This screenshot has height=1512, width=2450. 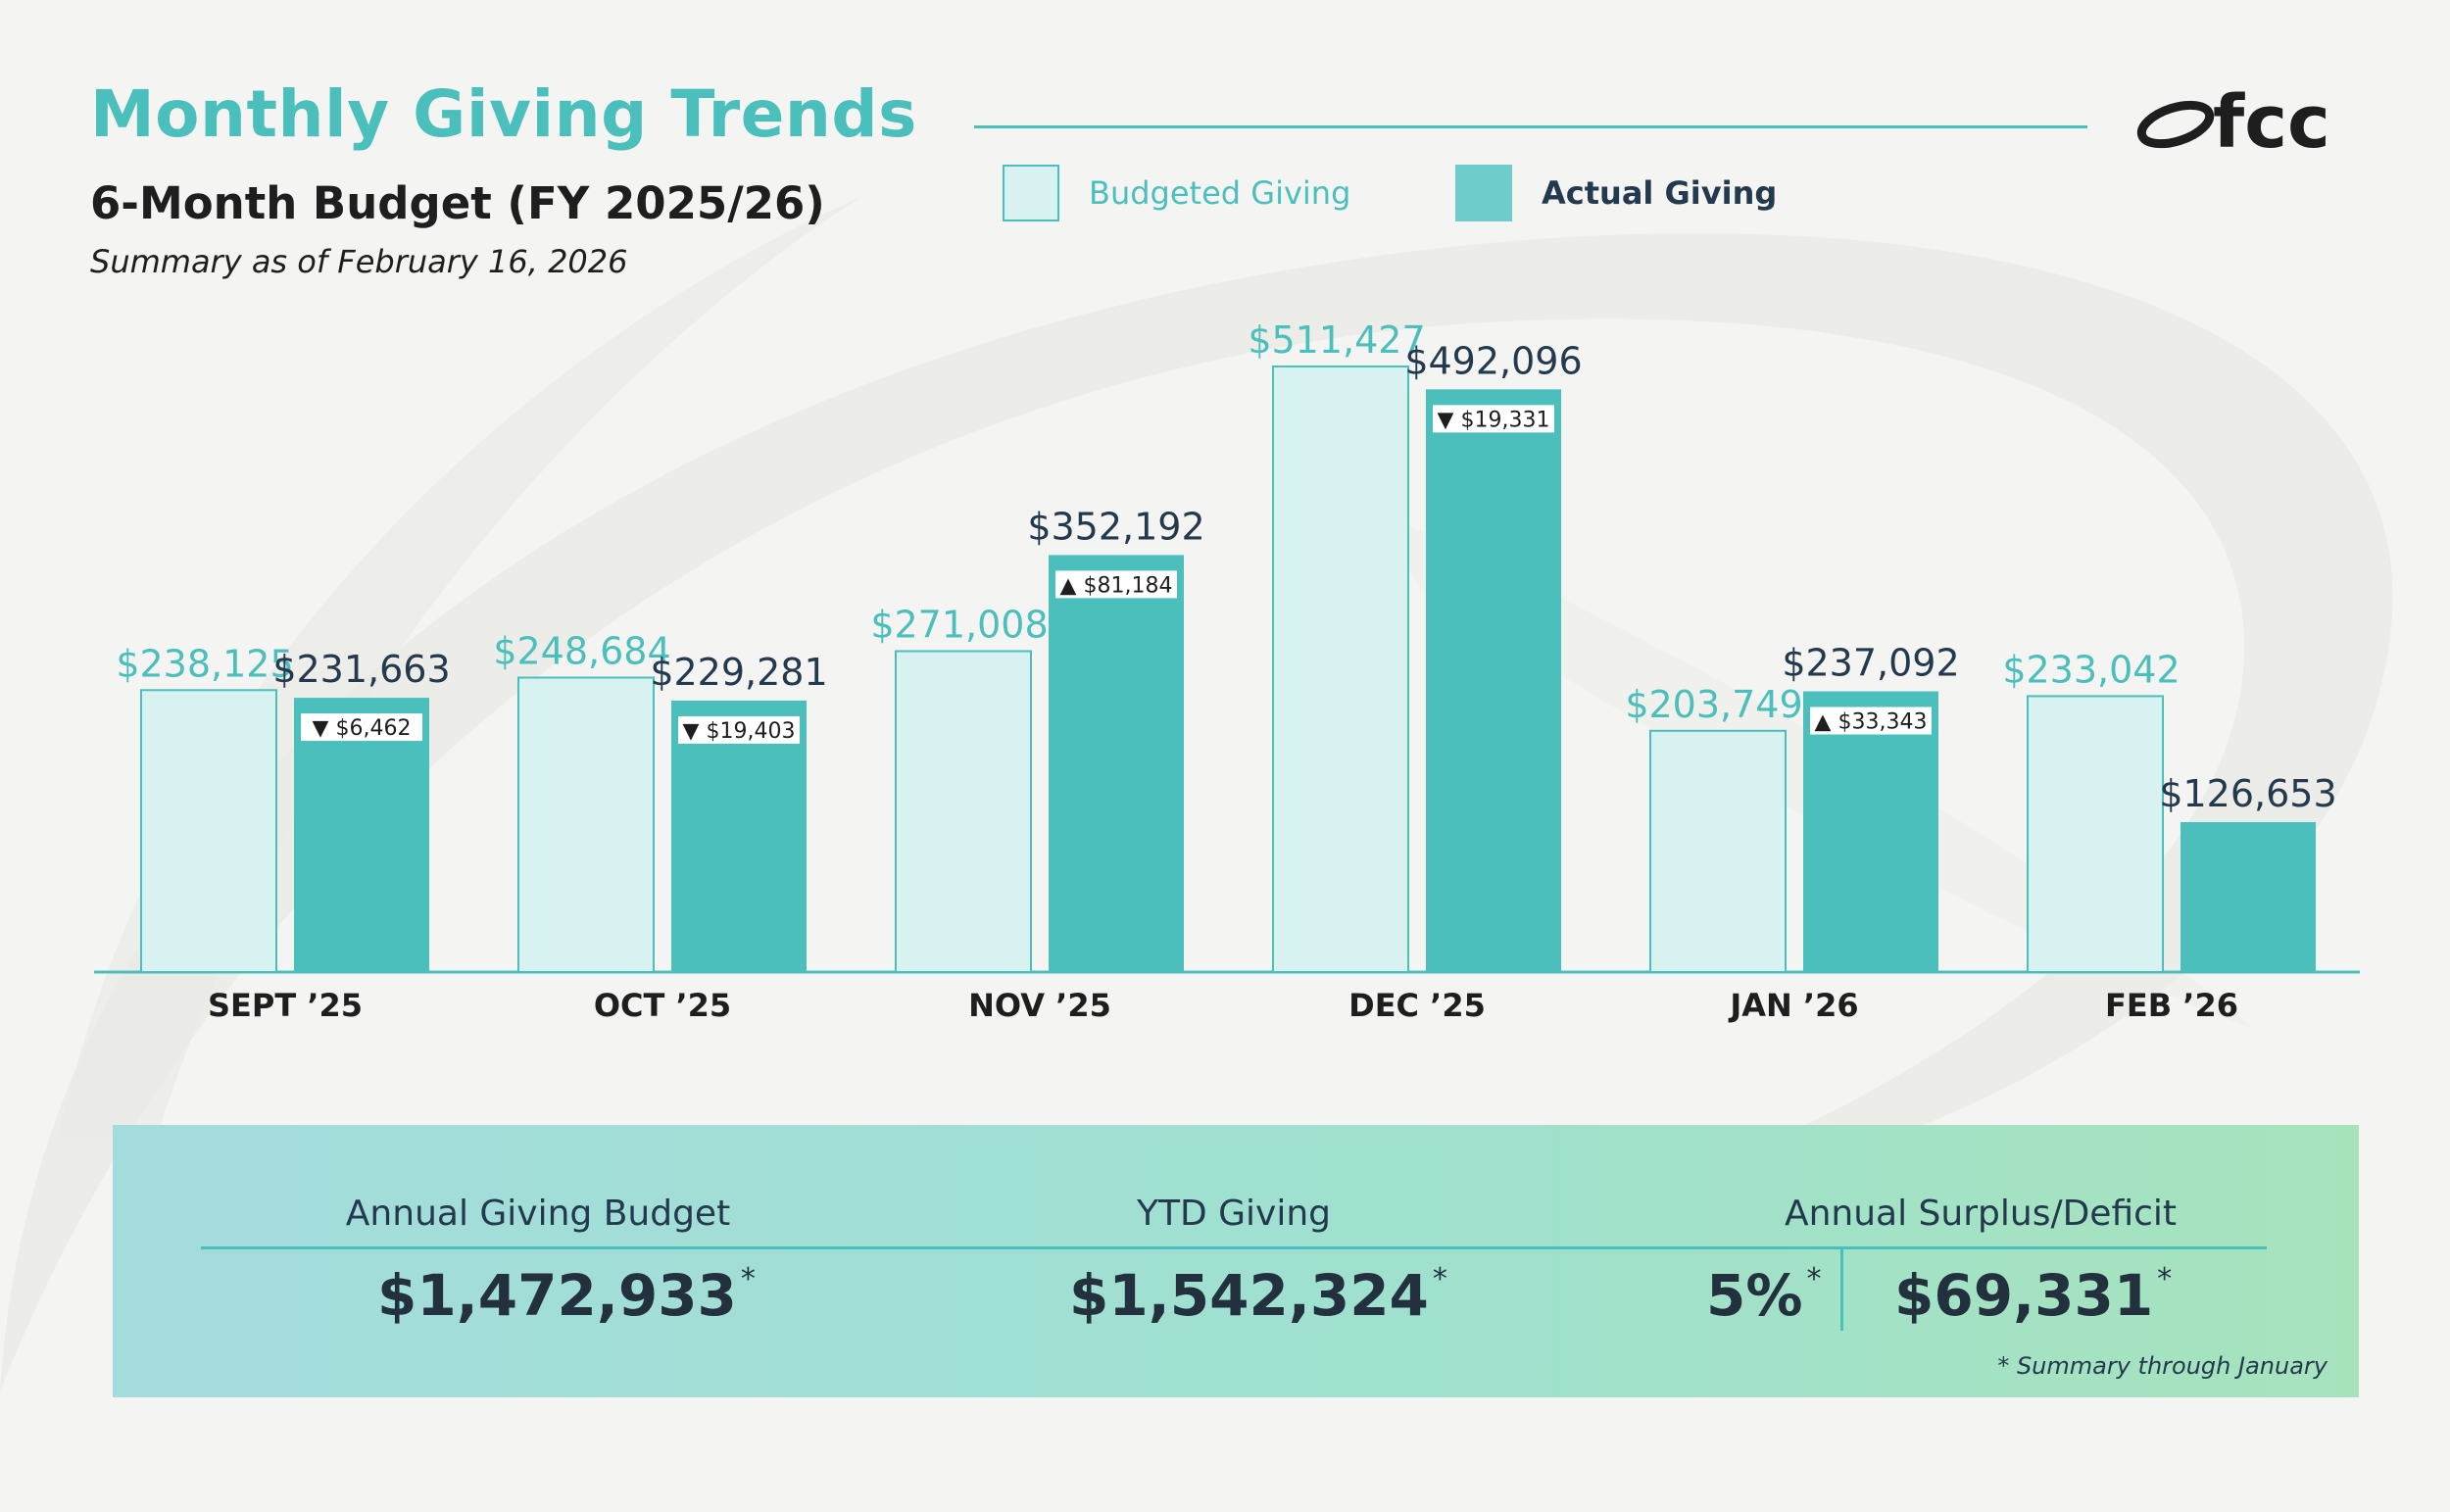 What do you see at coordinates (1258, 1295) in the screenshot?
I see `ytd-value: $1,542,324 *` at bounding box center [1258, 1295].